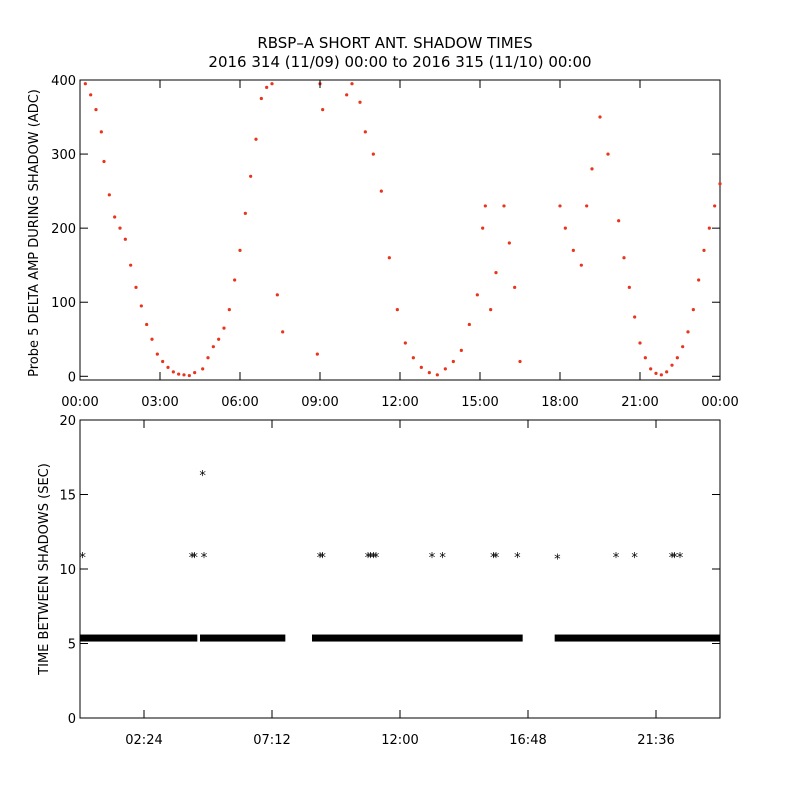  What do you see at coordinates (399, 740) in the screenshot?
I see `bottom-xtick-label: 12:00` at bounding box center [399, 740].